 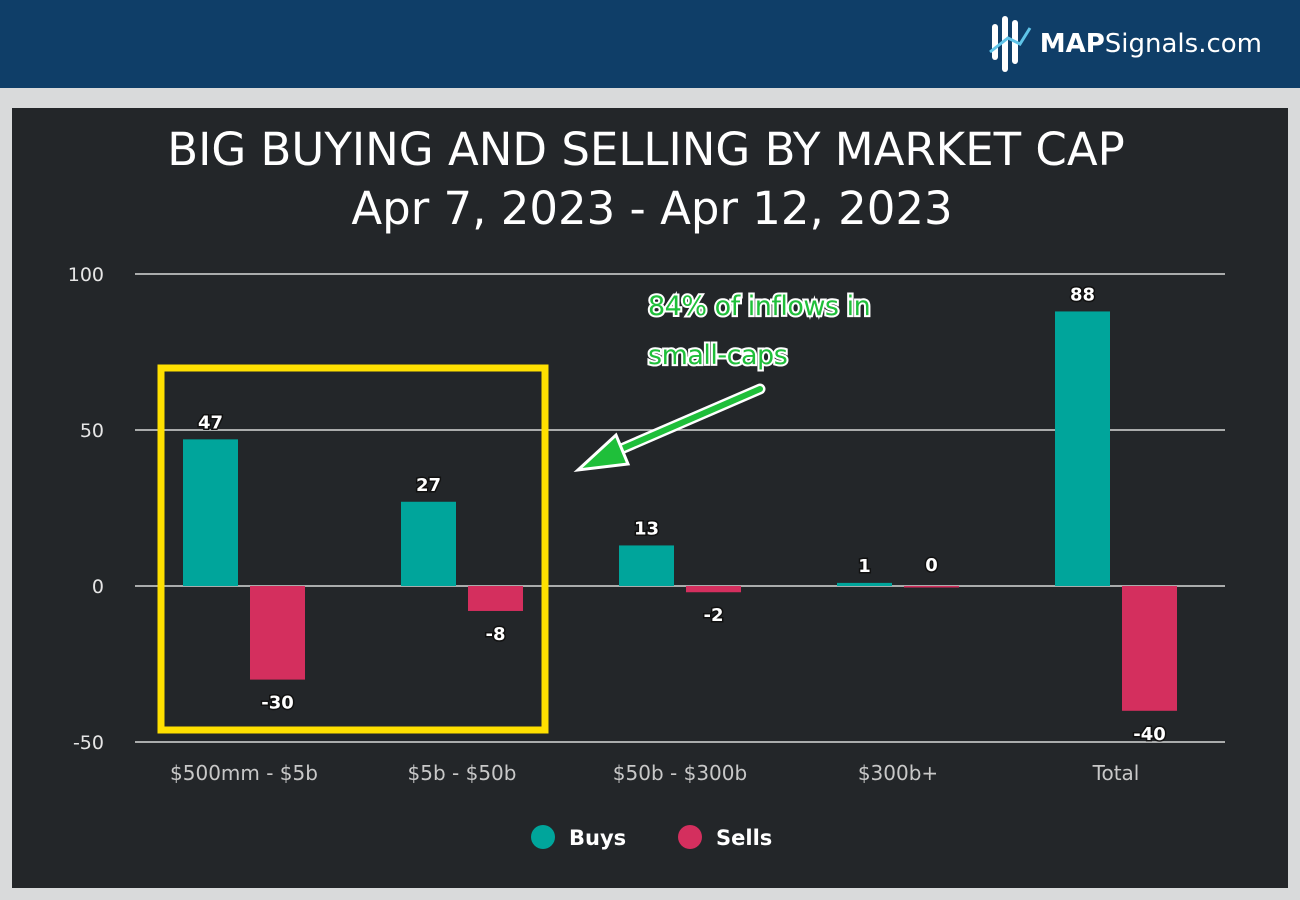 I want to click on chart-title: BIG BUYING AND SELLING BY MARKET CAP, so click(x=646, y=149).